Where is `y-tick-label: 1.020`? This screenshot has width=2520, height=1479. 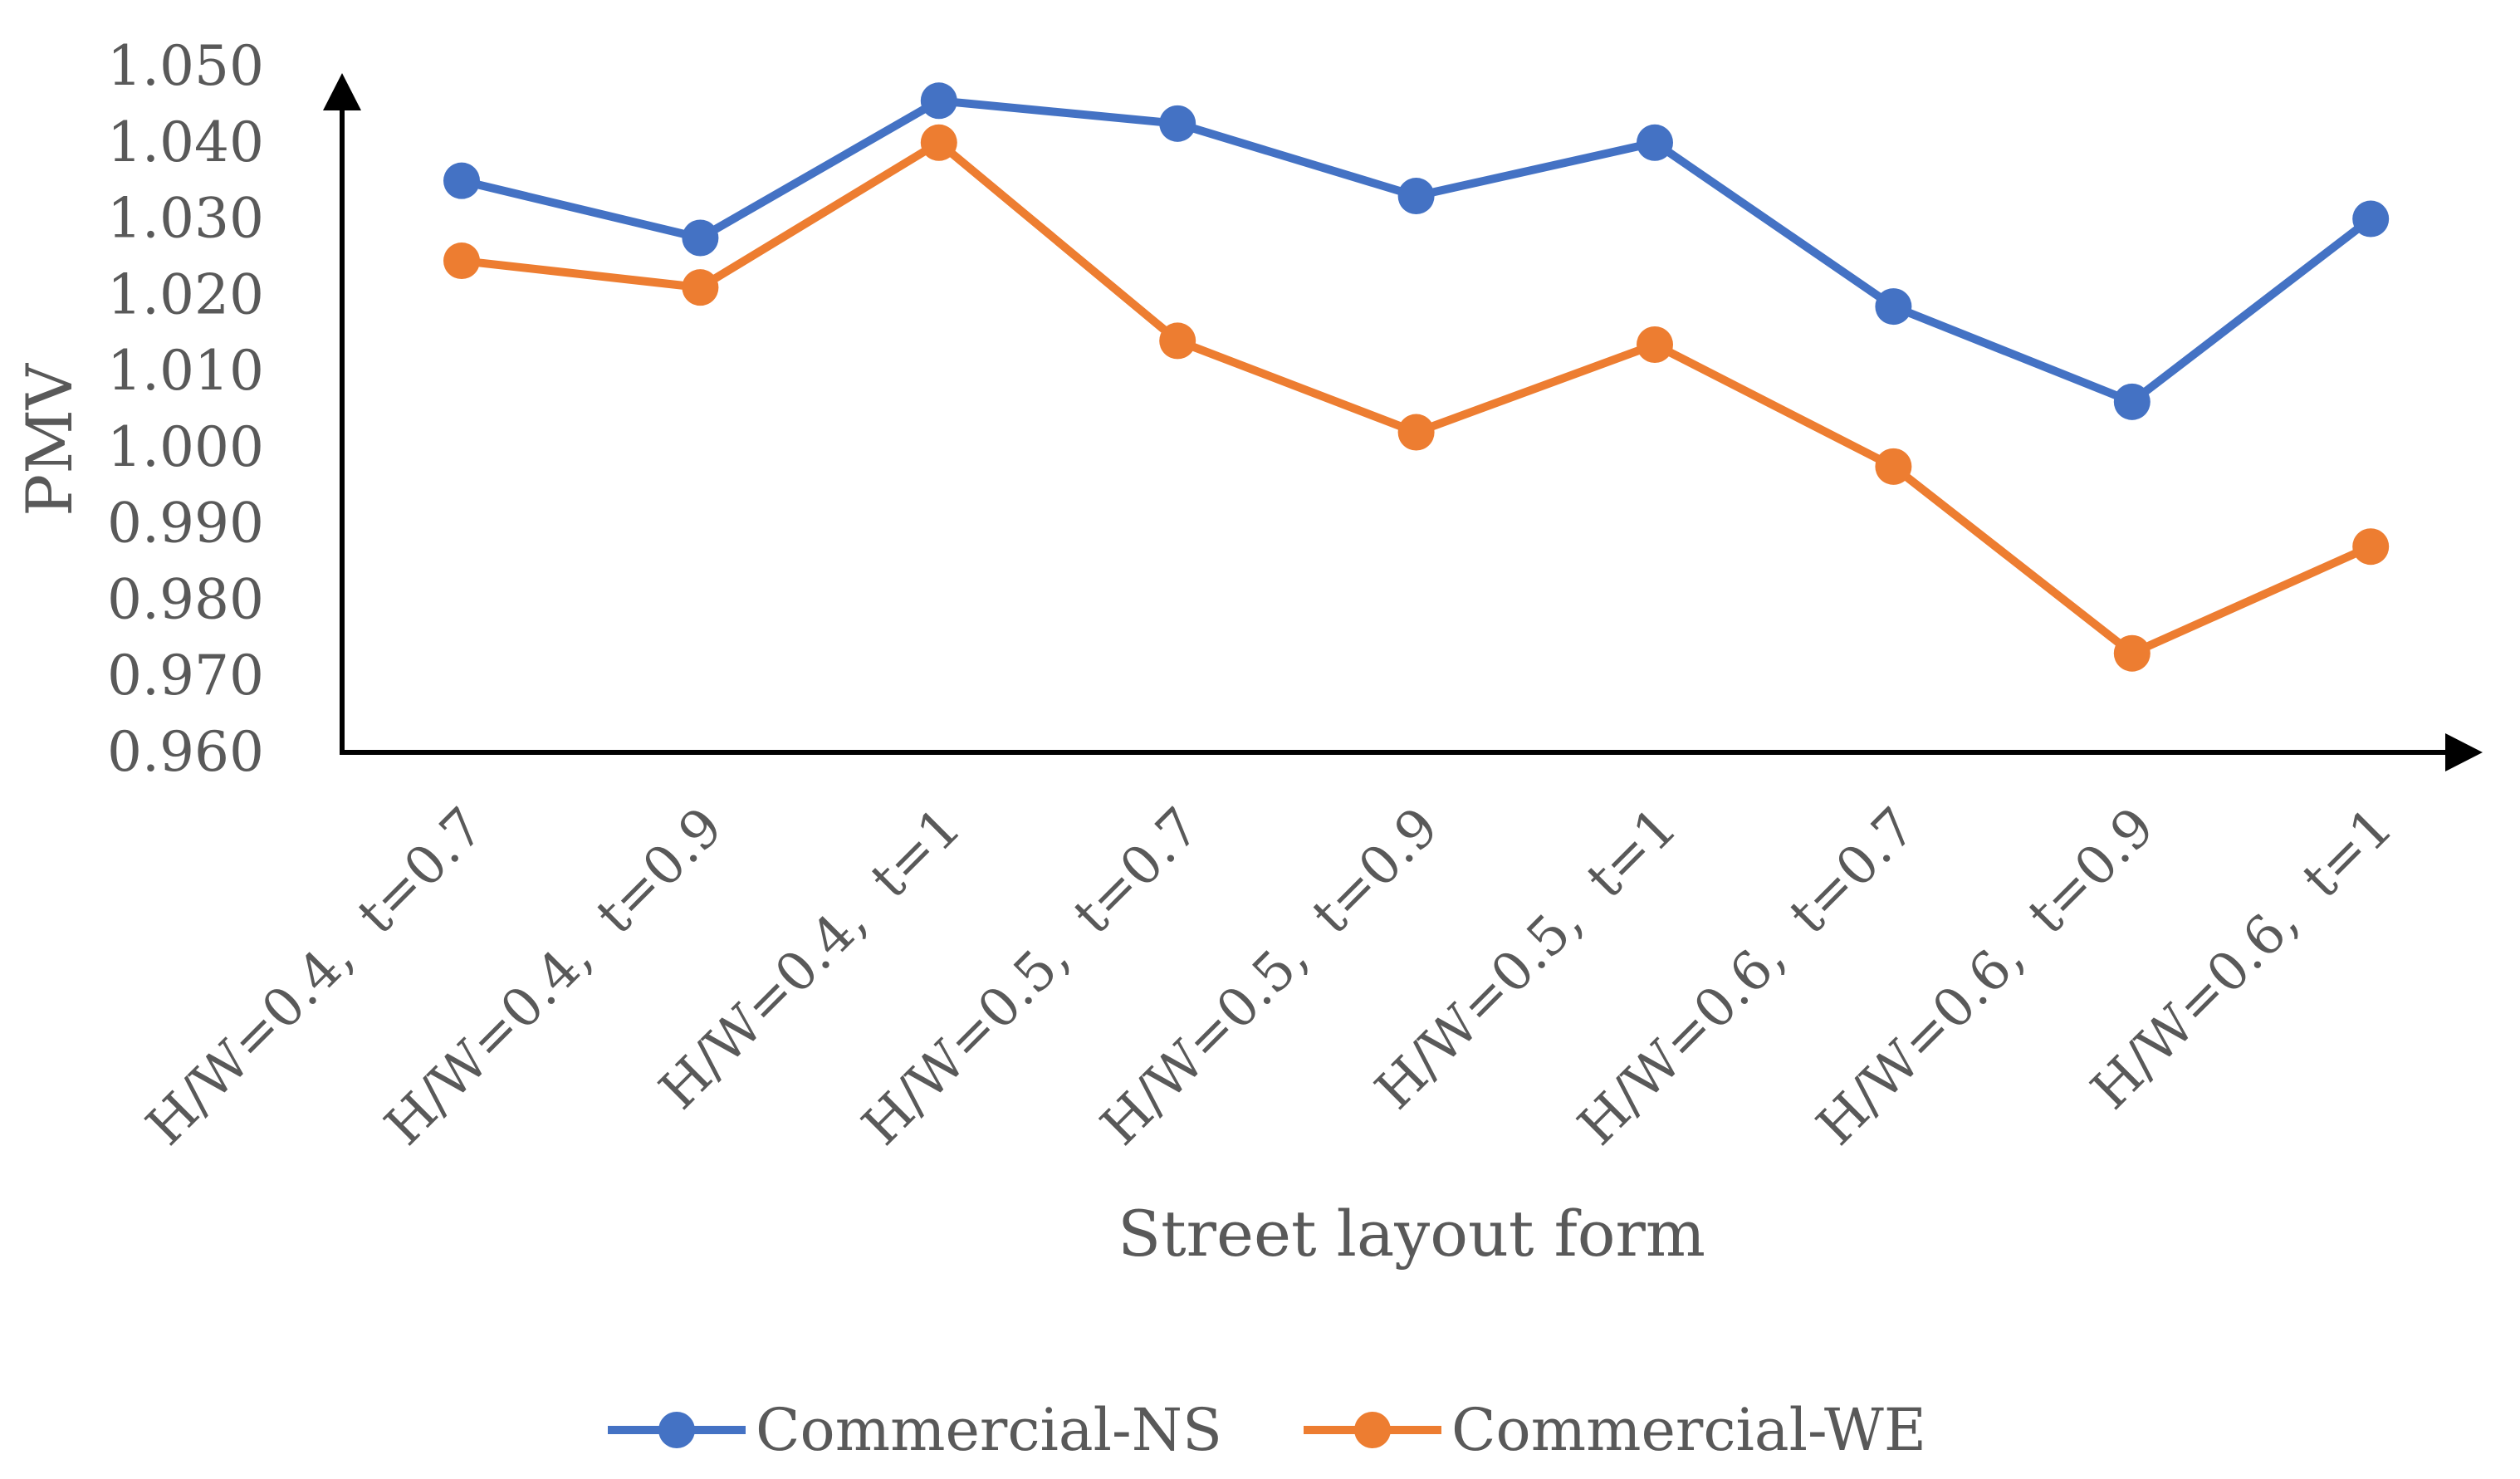
y-tick-label: 1.020 is located at coordinates (185, 294).